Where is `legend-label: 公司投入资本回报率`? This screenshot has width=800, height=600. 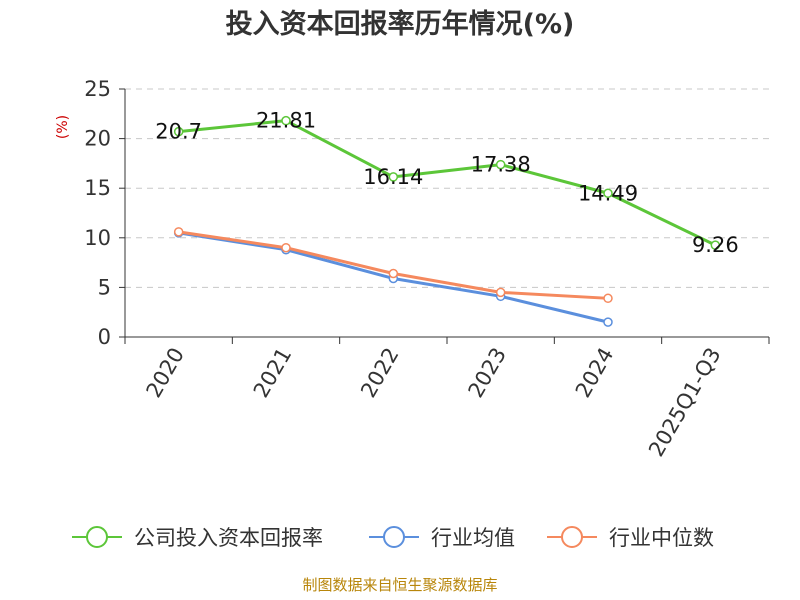
legend-label: 公司投入资本回报率 is located at coordinates (228, 538).